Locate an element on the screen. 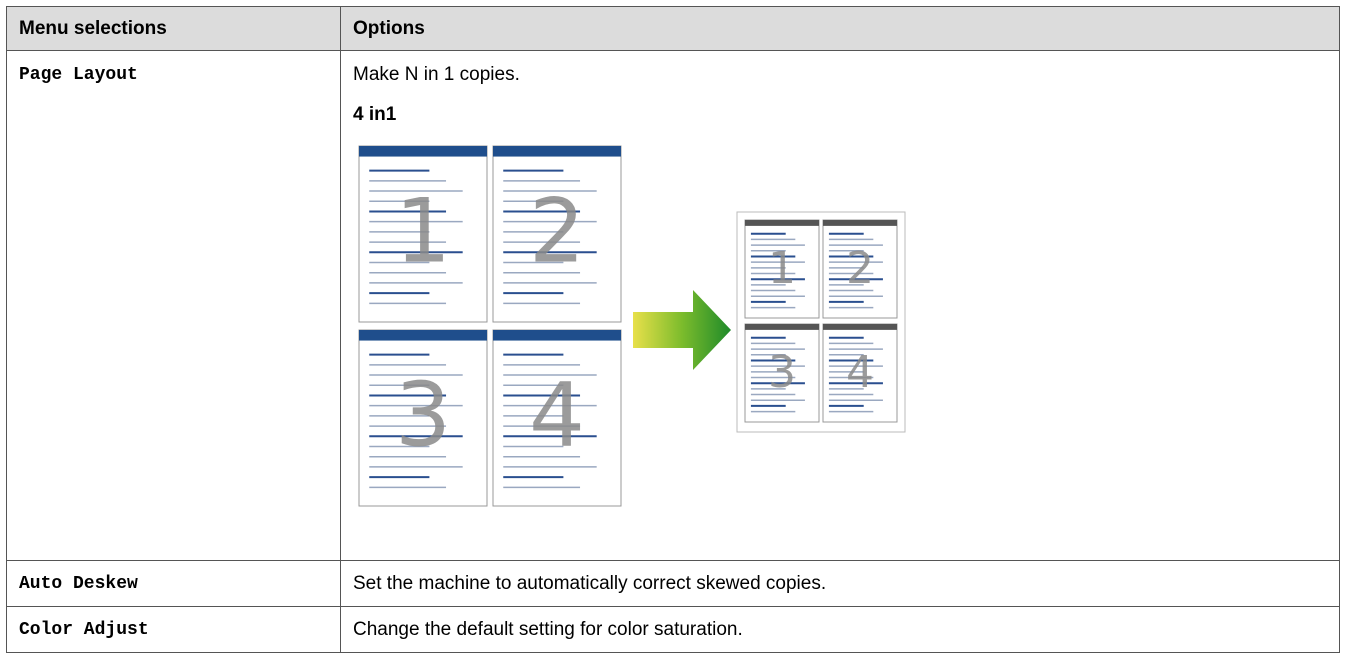  header-cell: Options is located at coordinates (840, 28).